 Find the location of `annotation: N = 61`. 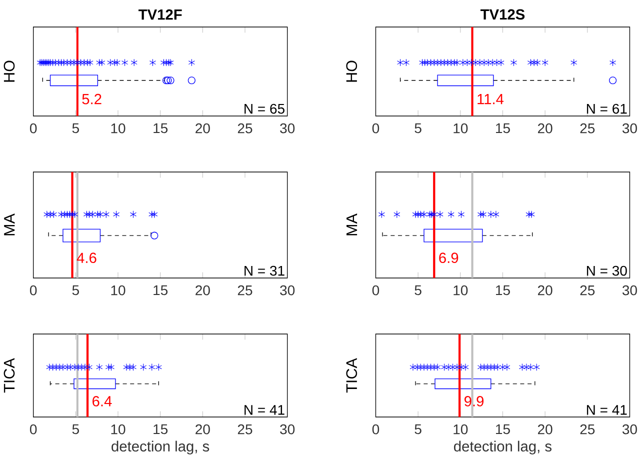

annotation: N = 61 is located at coordinates (606, 109).